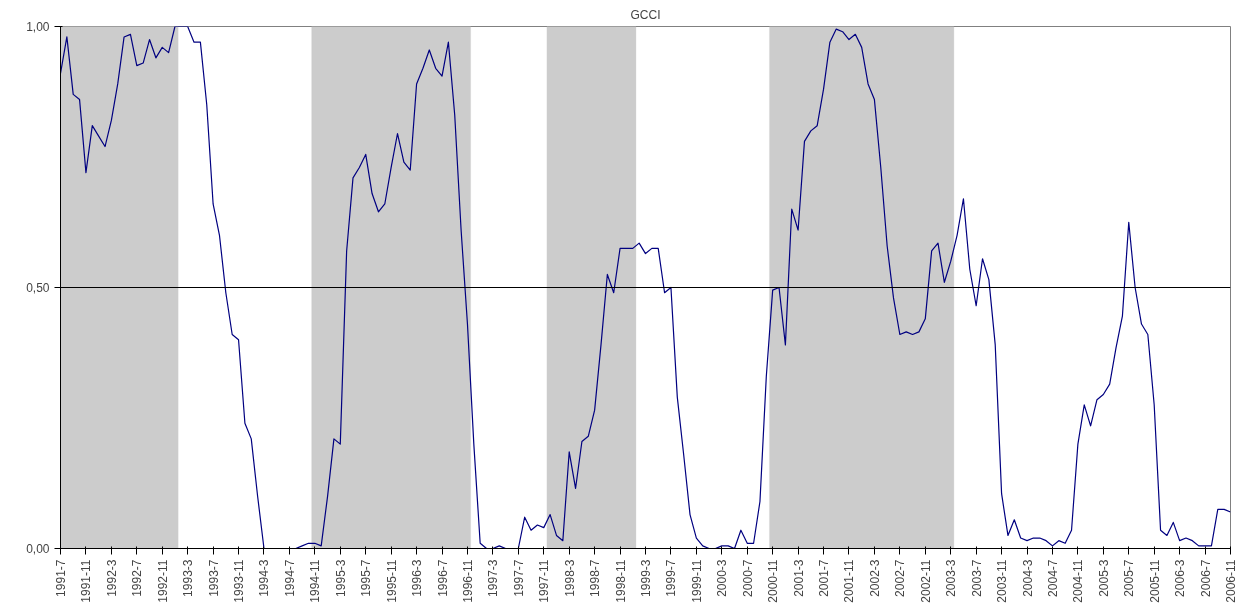 Image resolution: width=1245 pixels, height=610 pixels. Describe the element at coordinates (38, 549) in the screenshot. I see `y-tick-label: 0,00` at that location.